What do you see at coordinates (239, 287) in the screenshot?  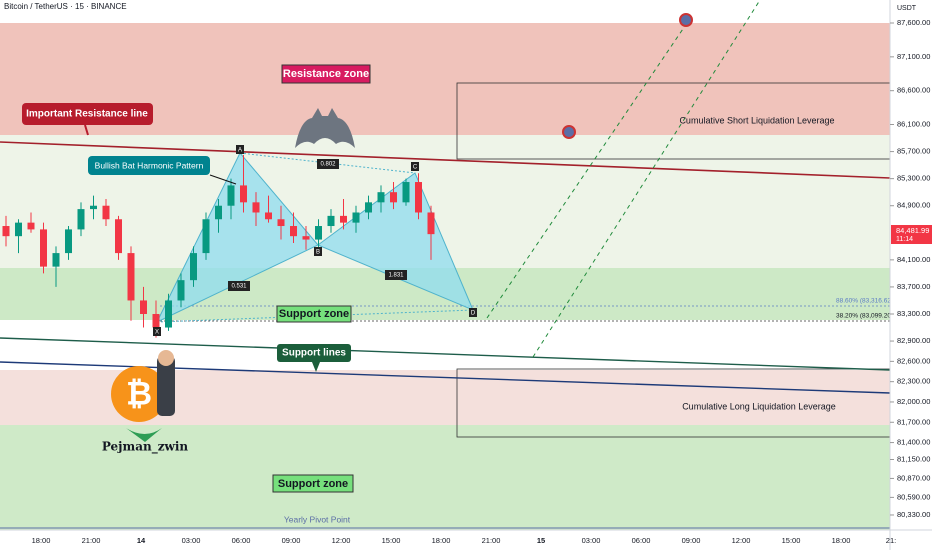 I see `ratio-label: 0.531` at bounding box center [239, 287].